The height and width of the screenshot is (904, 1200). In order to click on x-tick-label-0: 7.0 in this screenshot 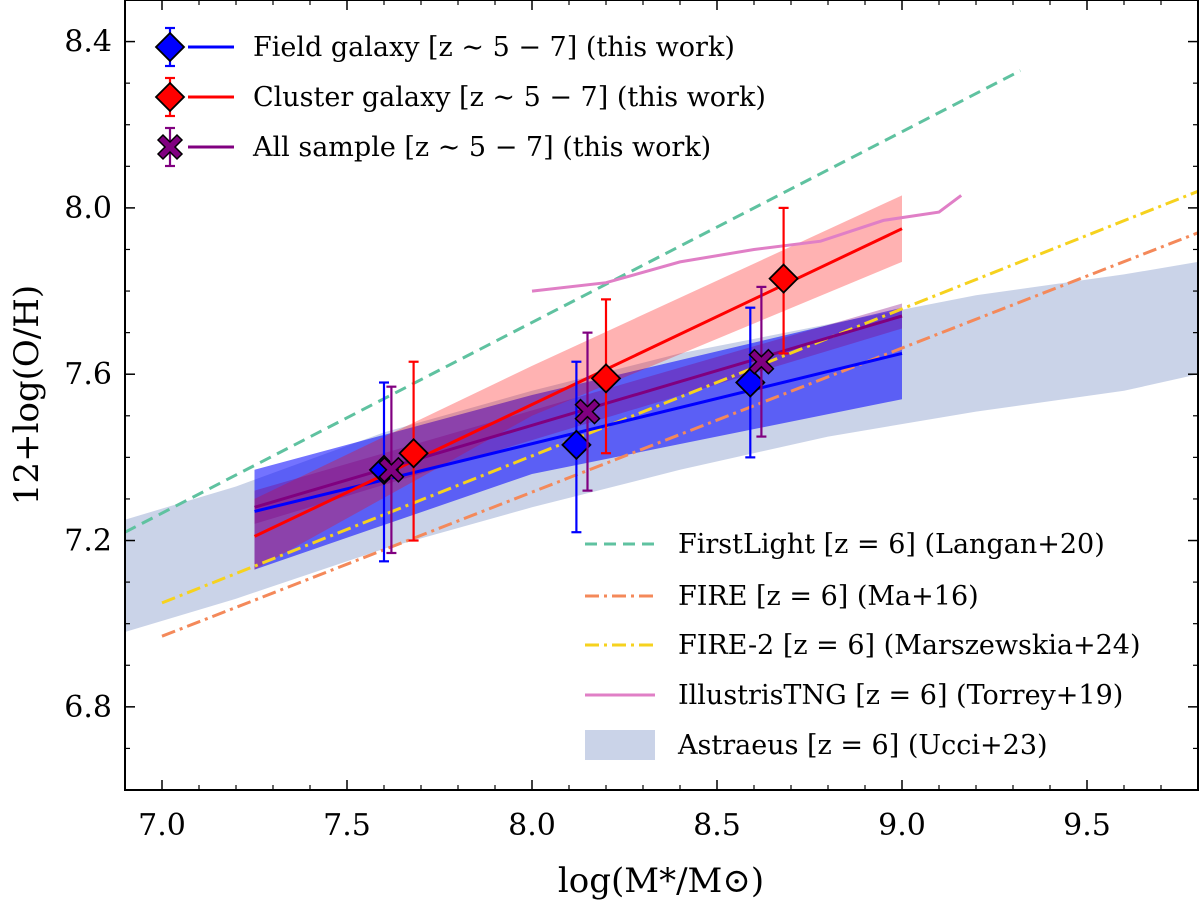, I will do `click(162, 825)`.